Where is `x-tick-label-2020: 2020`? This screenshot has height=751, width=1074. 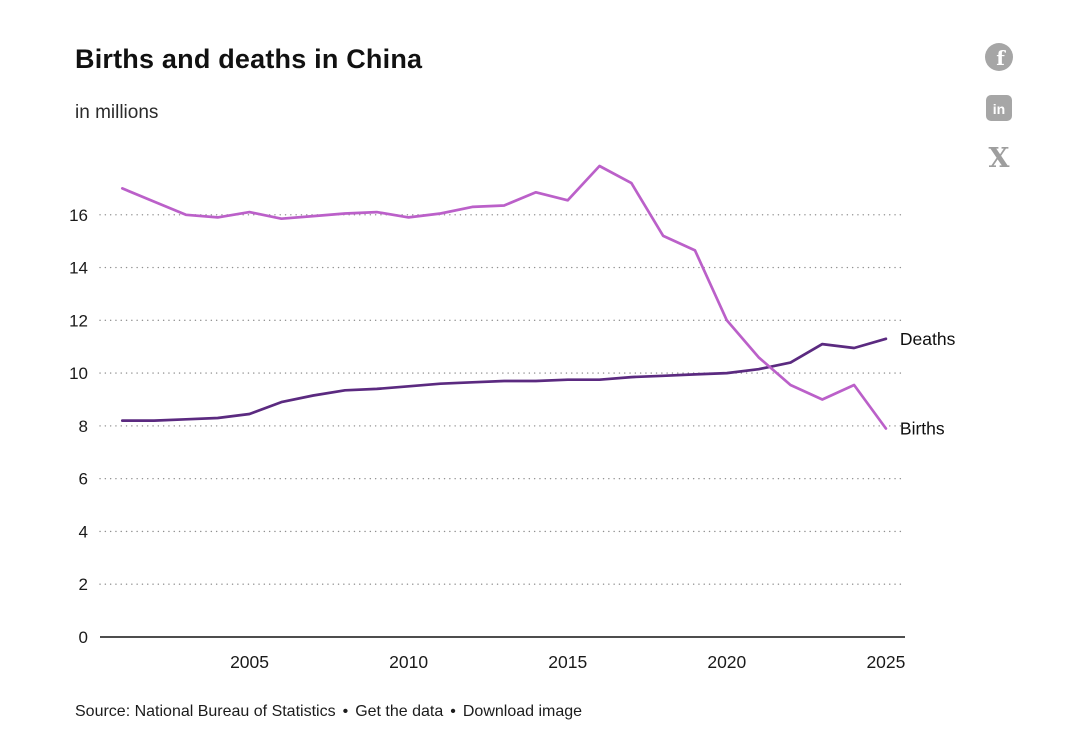
x-tick-label-2020: 2020 is located at coordinates (726, 662).